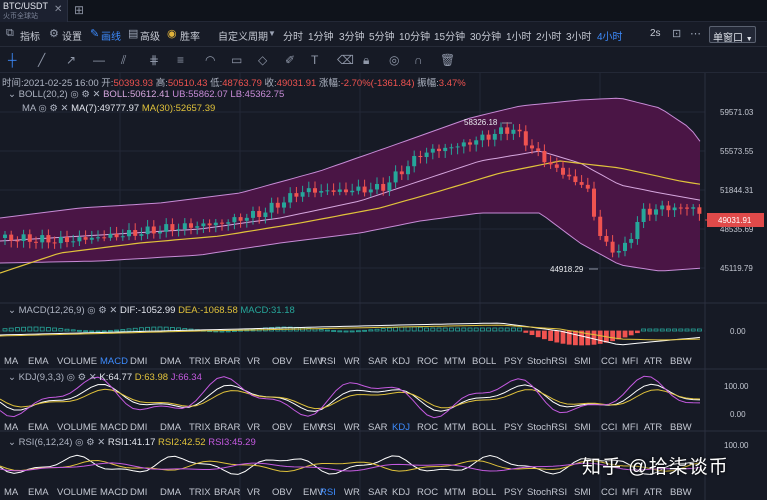  What do you see at coordinates (210, 60) in the screenshot?
I see `arc-icon: ◠` at bounding box center [210, 60].